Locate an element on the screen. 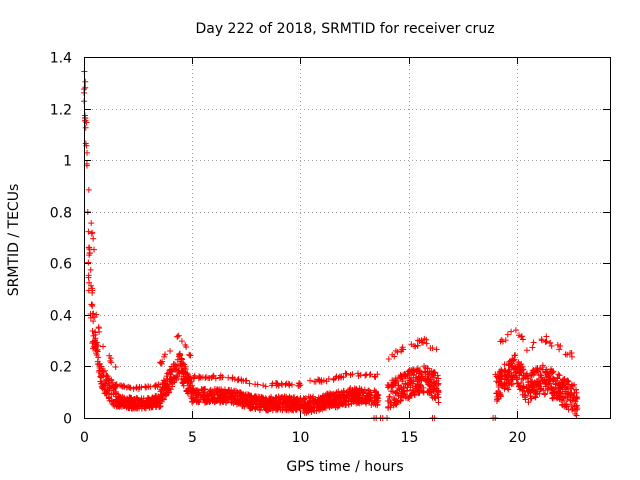 The image size is (640, 480). x-tick-label: 10 is located at coordinates (301, 438).